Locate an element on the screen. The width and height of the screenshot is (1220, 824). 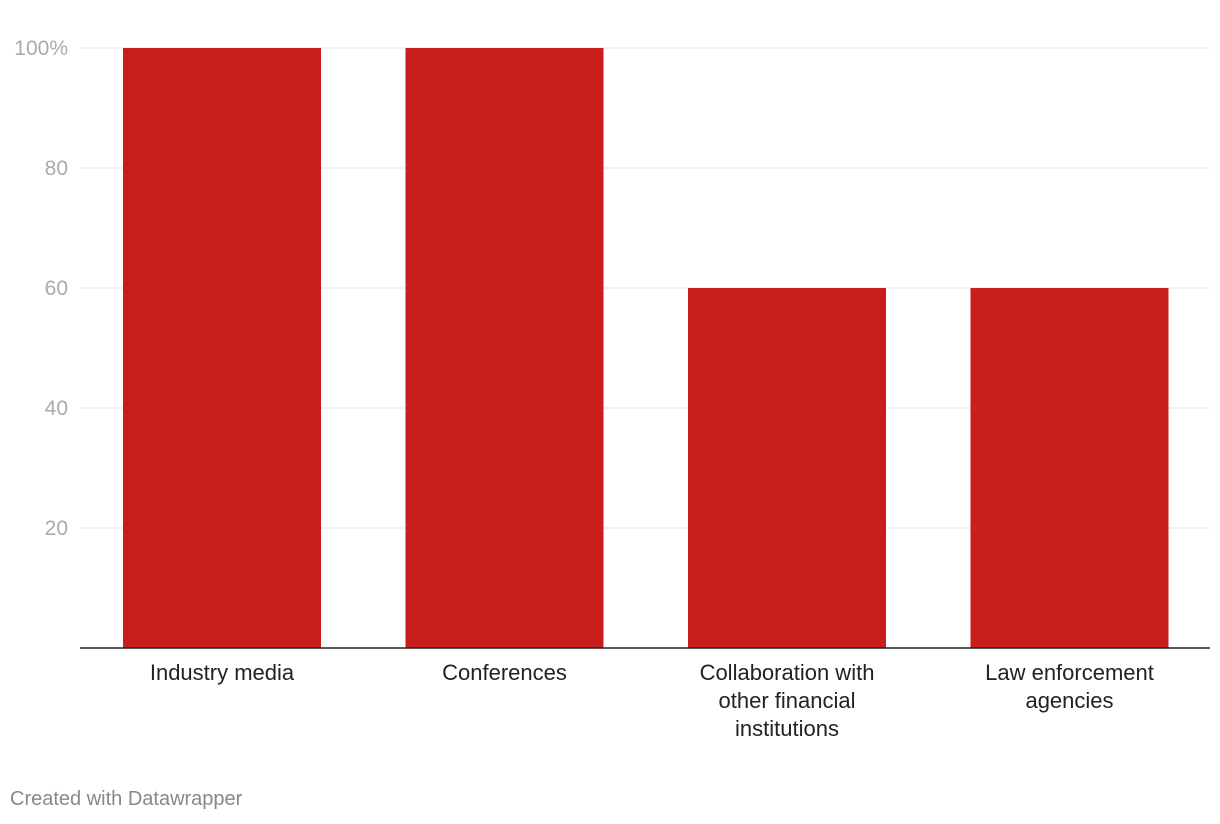
y-tick-label: 80 is located at coordinates (56, 168).